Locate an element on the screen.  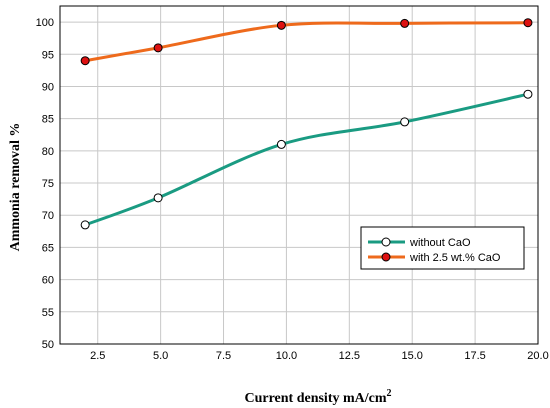
y-tick-label: 100 is located at coordinates (45, 23).